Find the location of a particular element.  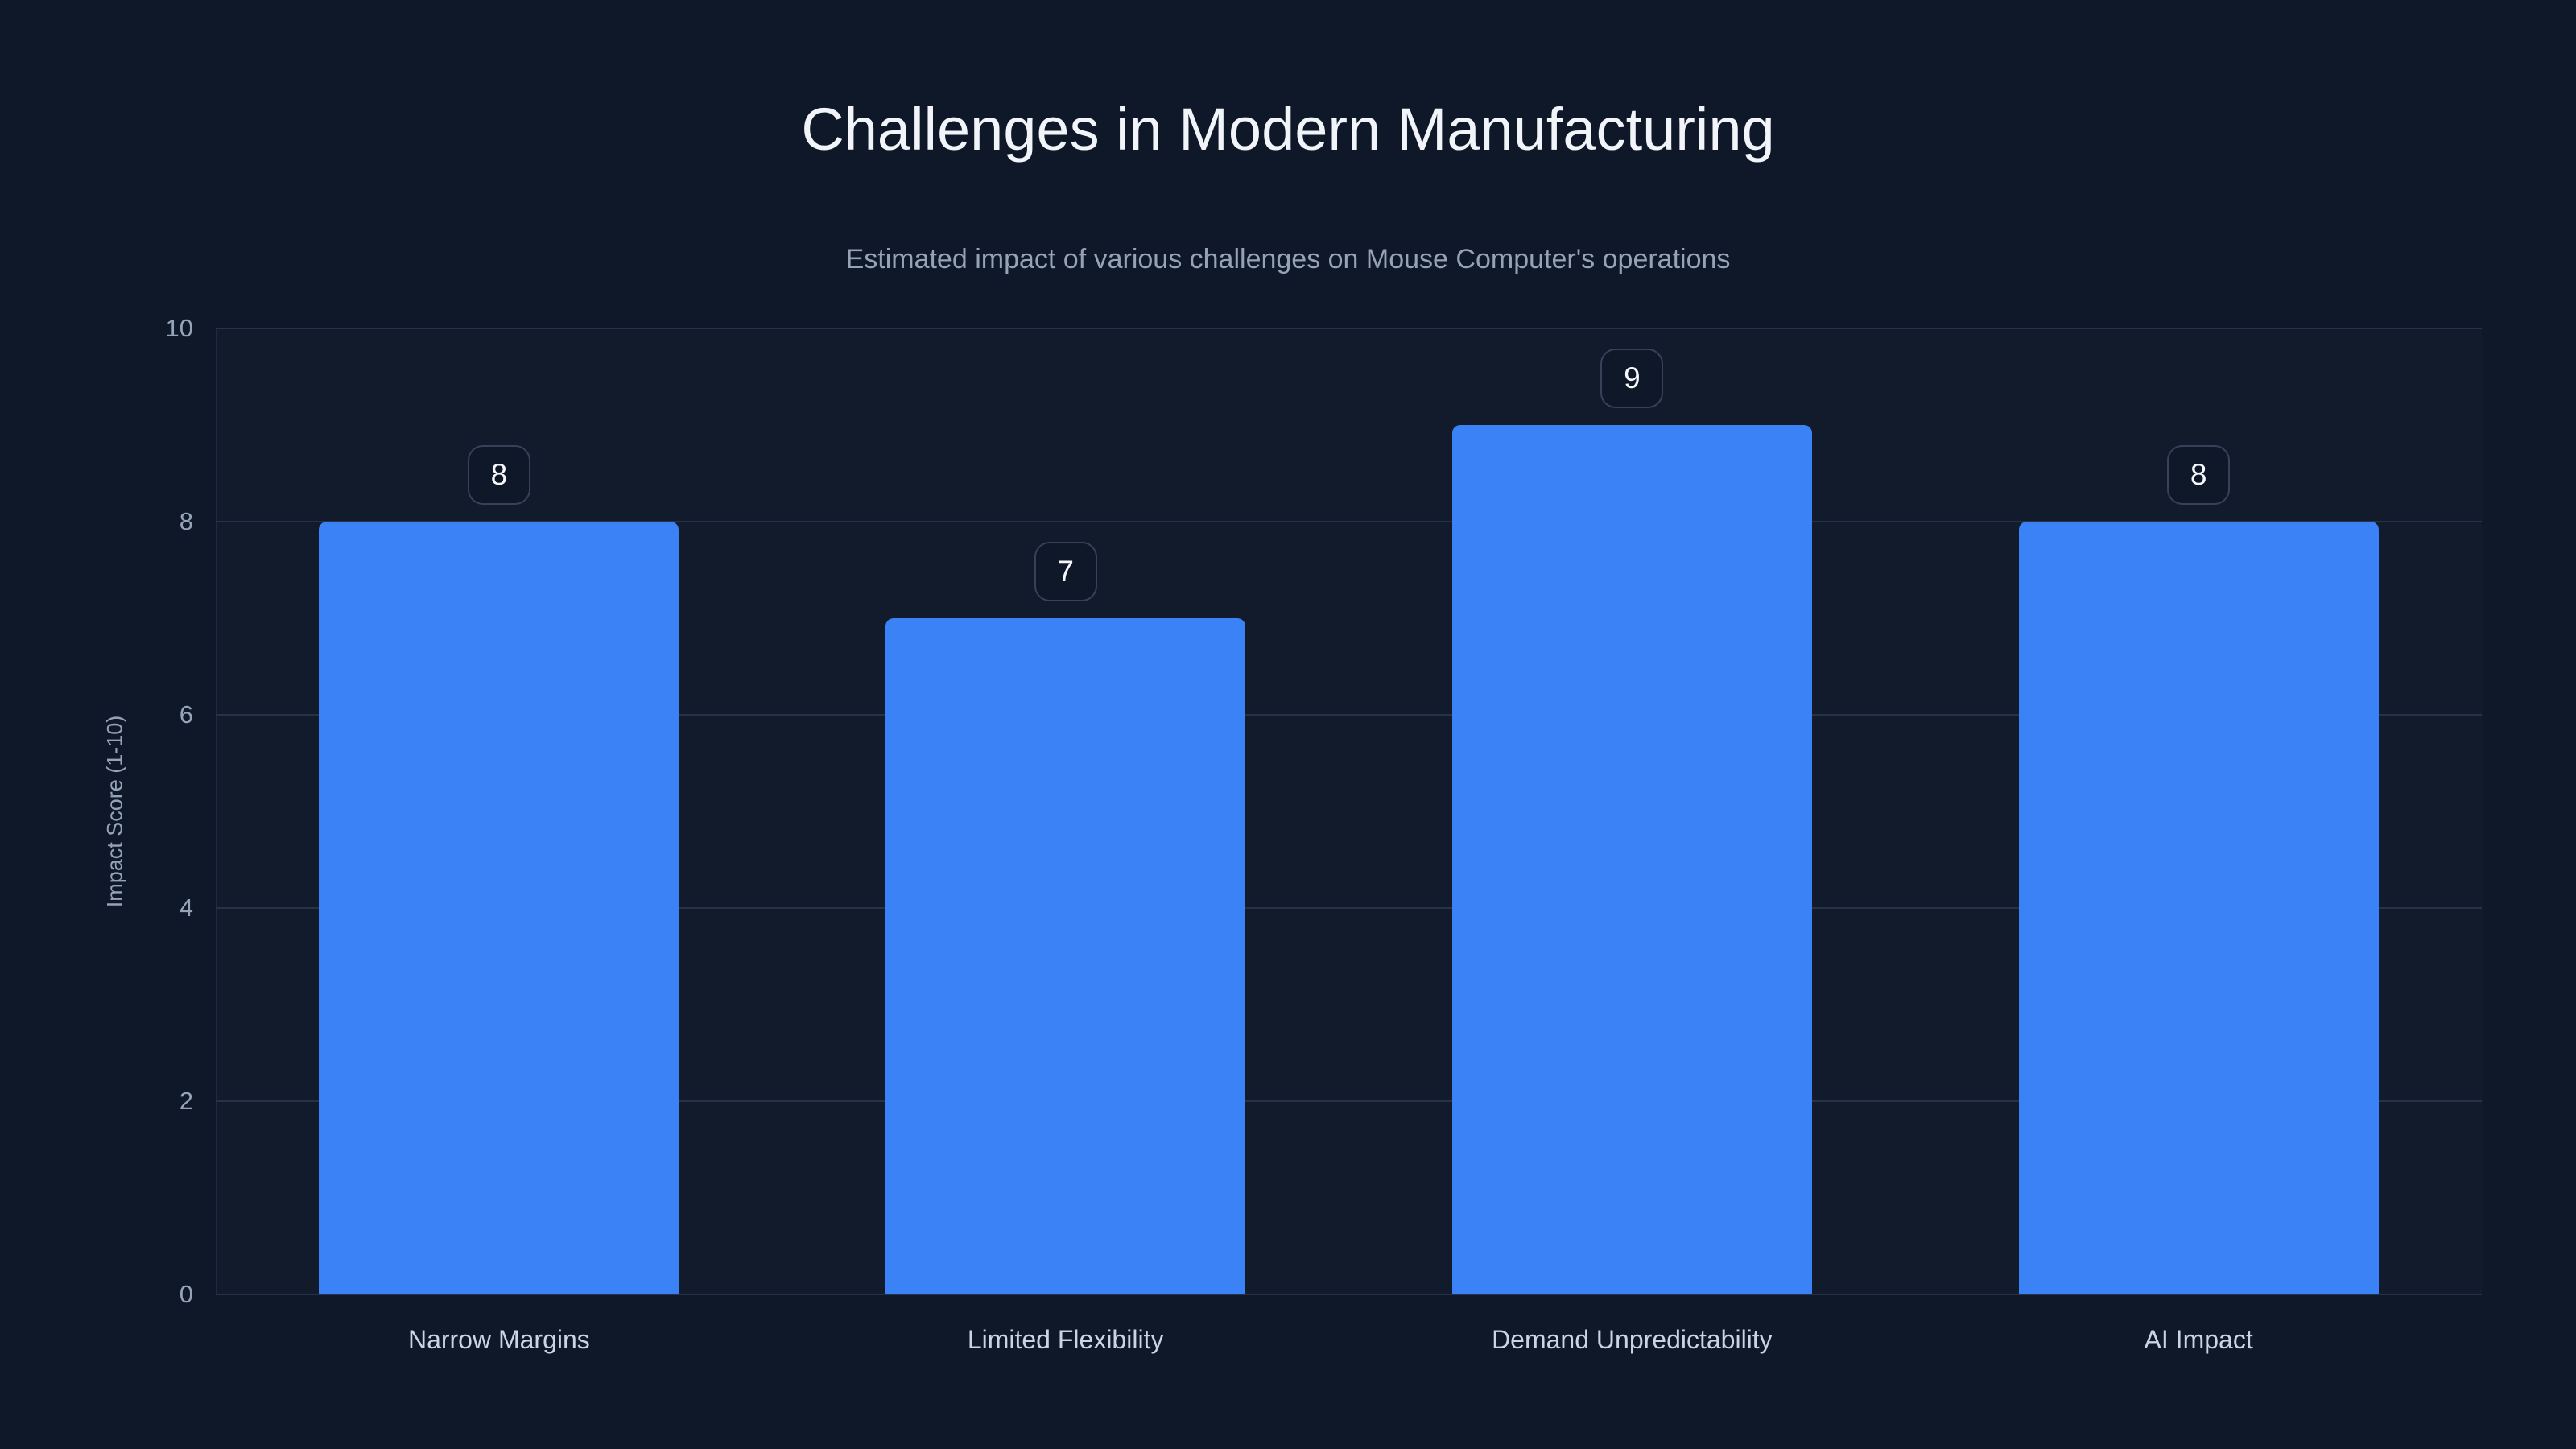

bar-narrow-margins is located at coordinates (499, 908).